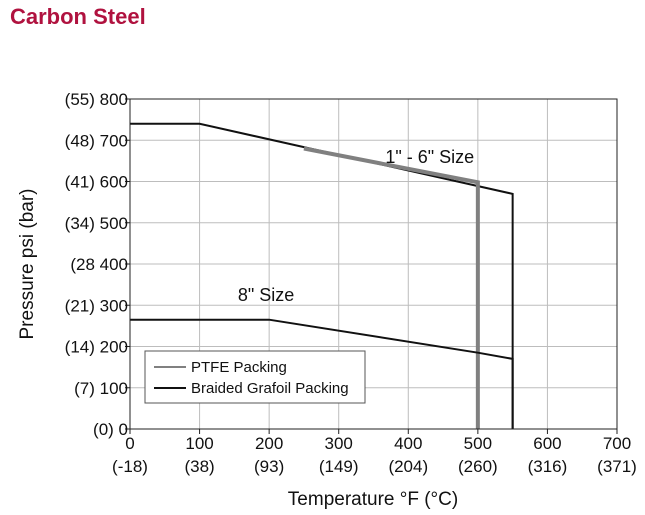 Image resolution: width=645 pixels, height=515 pixels. Describe the element at coordinates (239, 367) in the screenshot. I see `legend-label-ptfe: PTFE Packing` at that location.